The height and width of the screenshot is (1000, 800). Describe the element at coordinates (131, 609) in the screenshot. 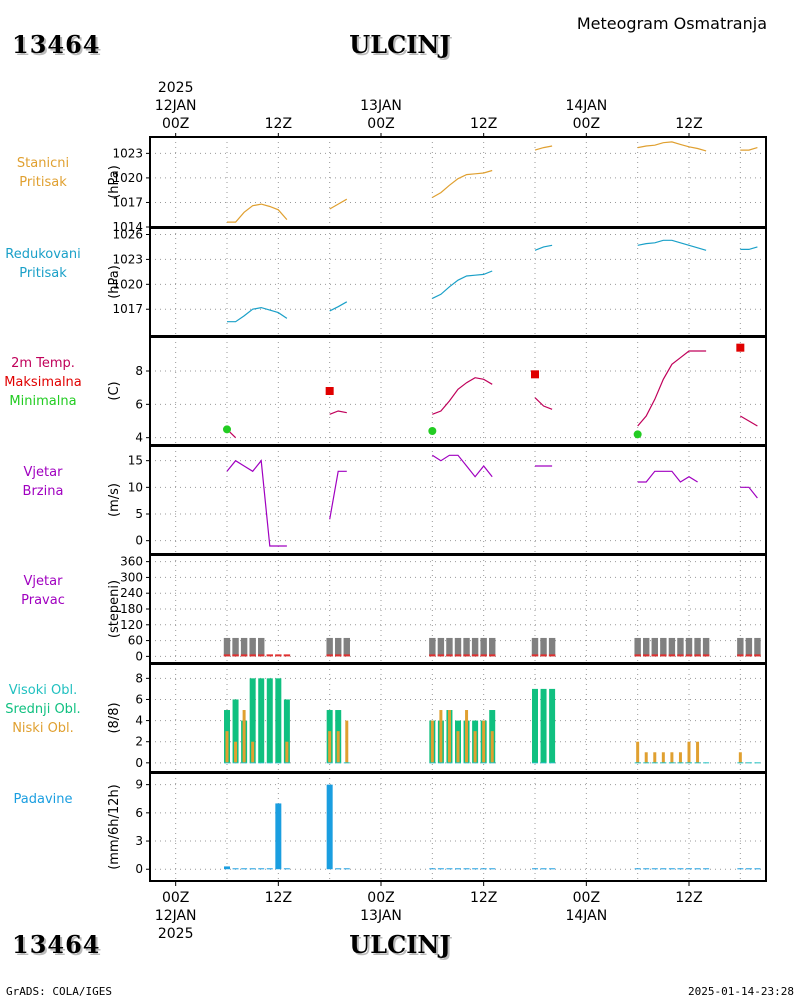

I see `y-tick-label: 180` at that location.